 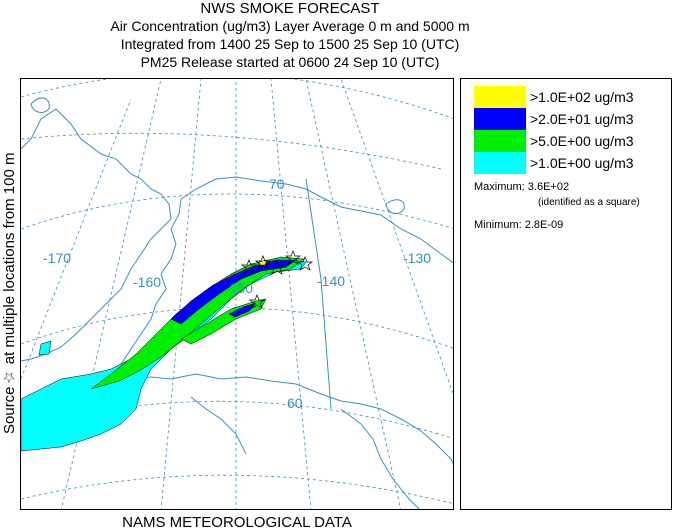 I want to click on longitude-label: -170, so click(x=57, y=258).